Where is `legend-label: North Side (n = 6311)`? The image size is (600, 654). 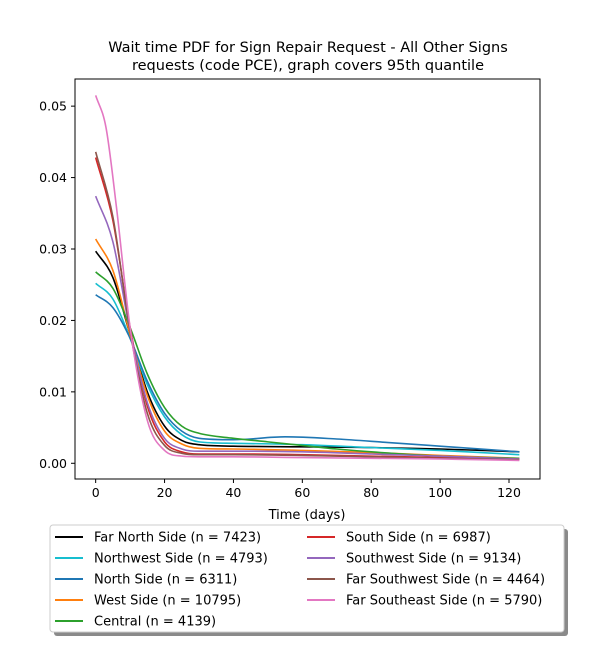
legend-label: North Side (n = 6311) is located at coordinates (165, 580).